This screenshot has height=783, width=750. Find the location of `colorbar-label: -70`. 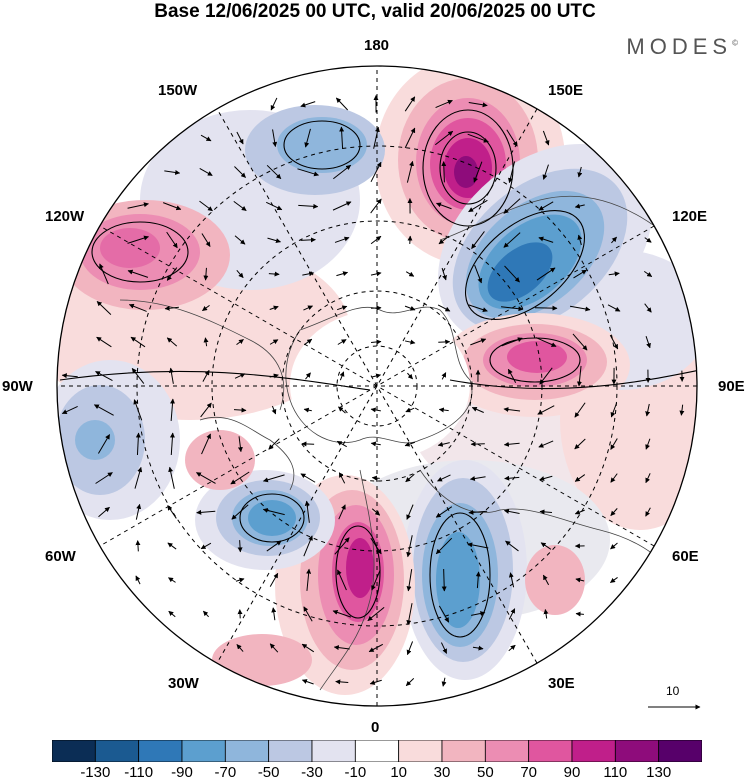

colorbar-label: -70 is located at coordinates (225, 772).